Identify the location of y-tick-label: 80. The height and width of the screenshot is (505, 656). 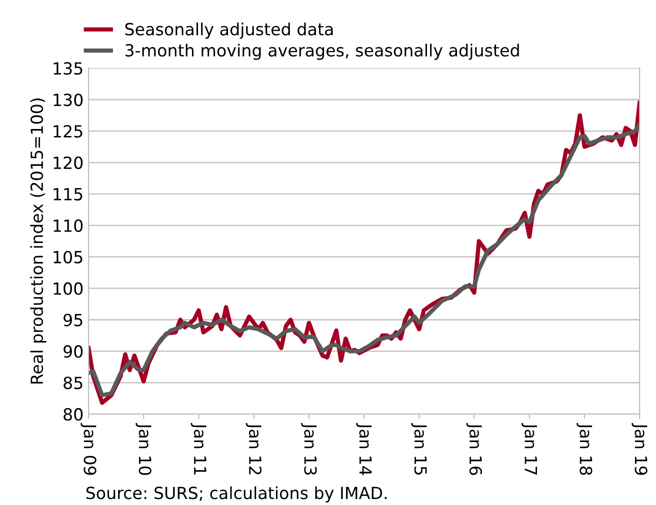
(73, 414).